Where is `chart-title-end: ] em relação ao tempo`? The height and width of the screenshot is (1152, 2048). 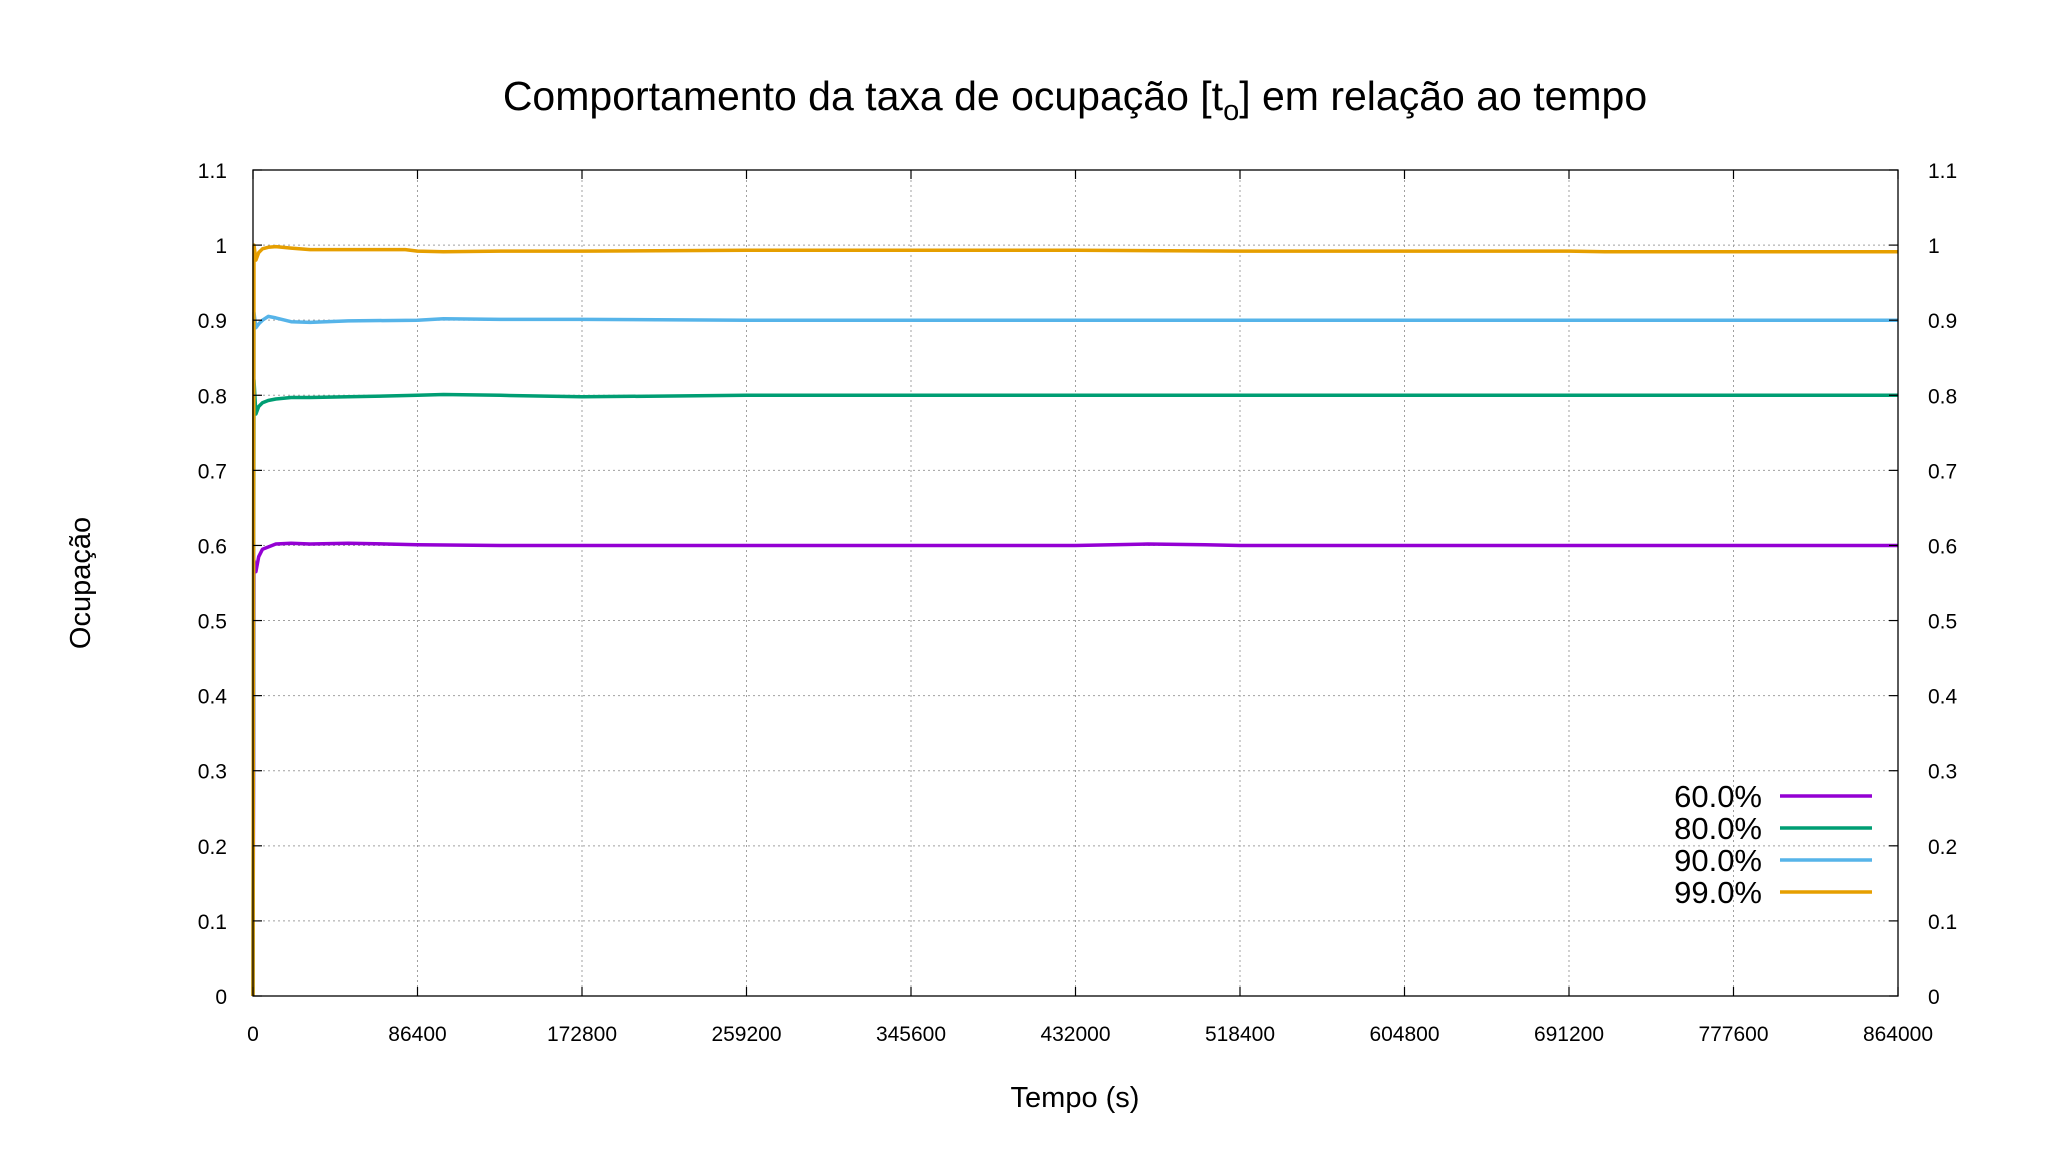 chart-title-end: ] em relação ao tempo is located at coordinates (1443, 96).